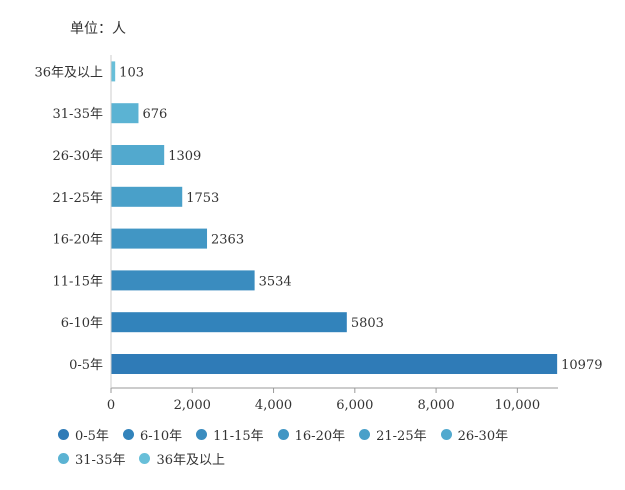  I want to click on legend-item: 26-30年, so click(474, 434).